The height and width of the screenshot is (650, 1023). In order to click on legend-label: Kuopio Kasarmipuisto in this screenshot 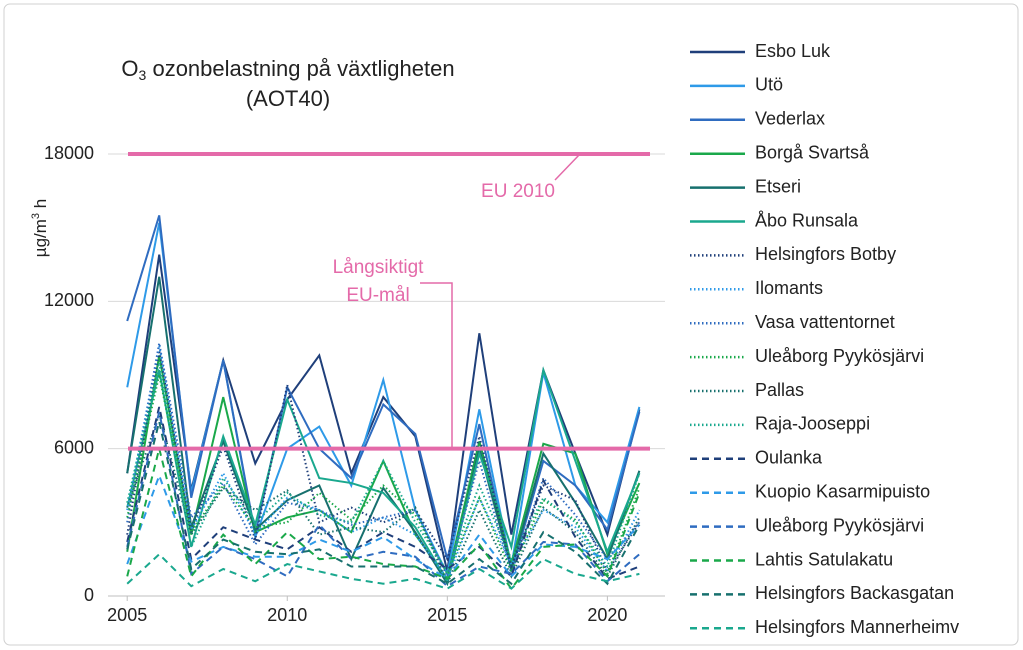, I will do `click(842, 491)`.